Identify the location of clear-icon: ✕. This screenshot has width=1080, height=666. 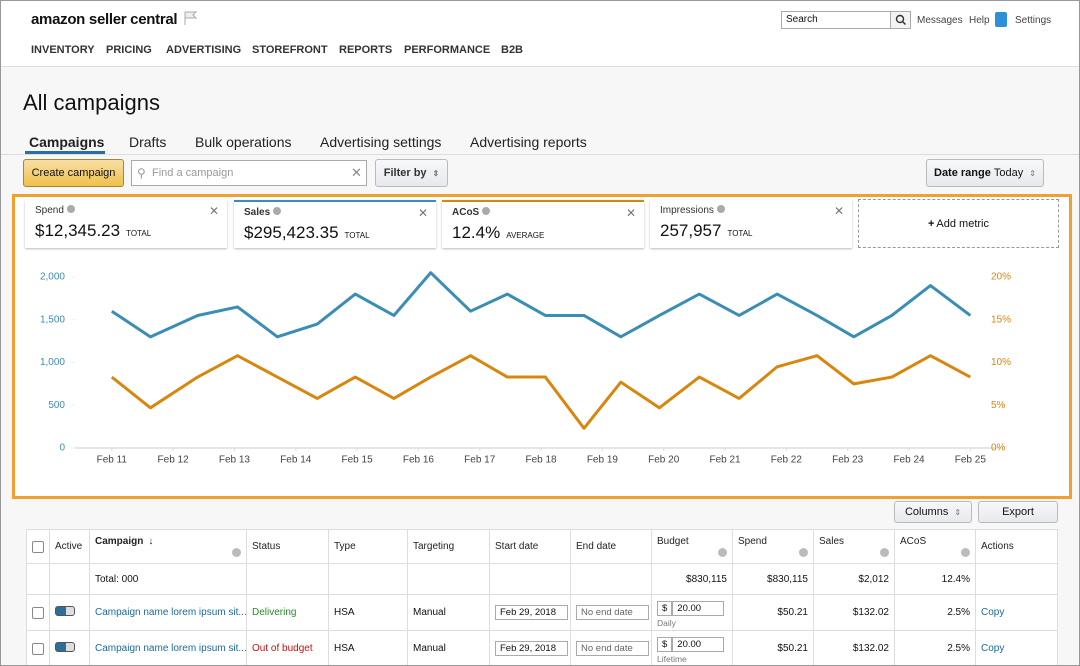
(356, 172).